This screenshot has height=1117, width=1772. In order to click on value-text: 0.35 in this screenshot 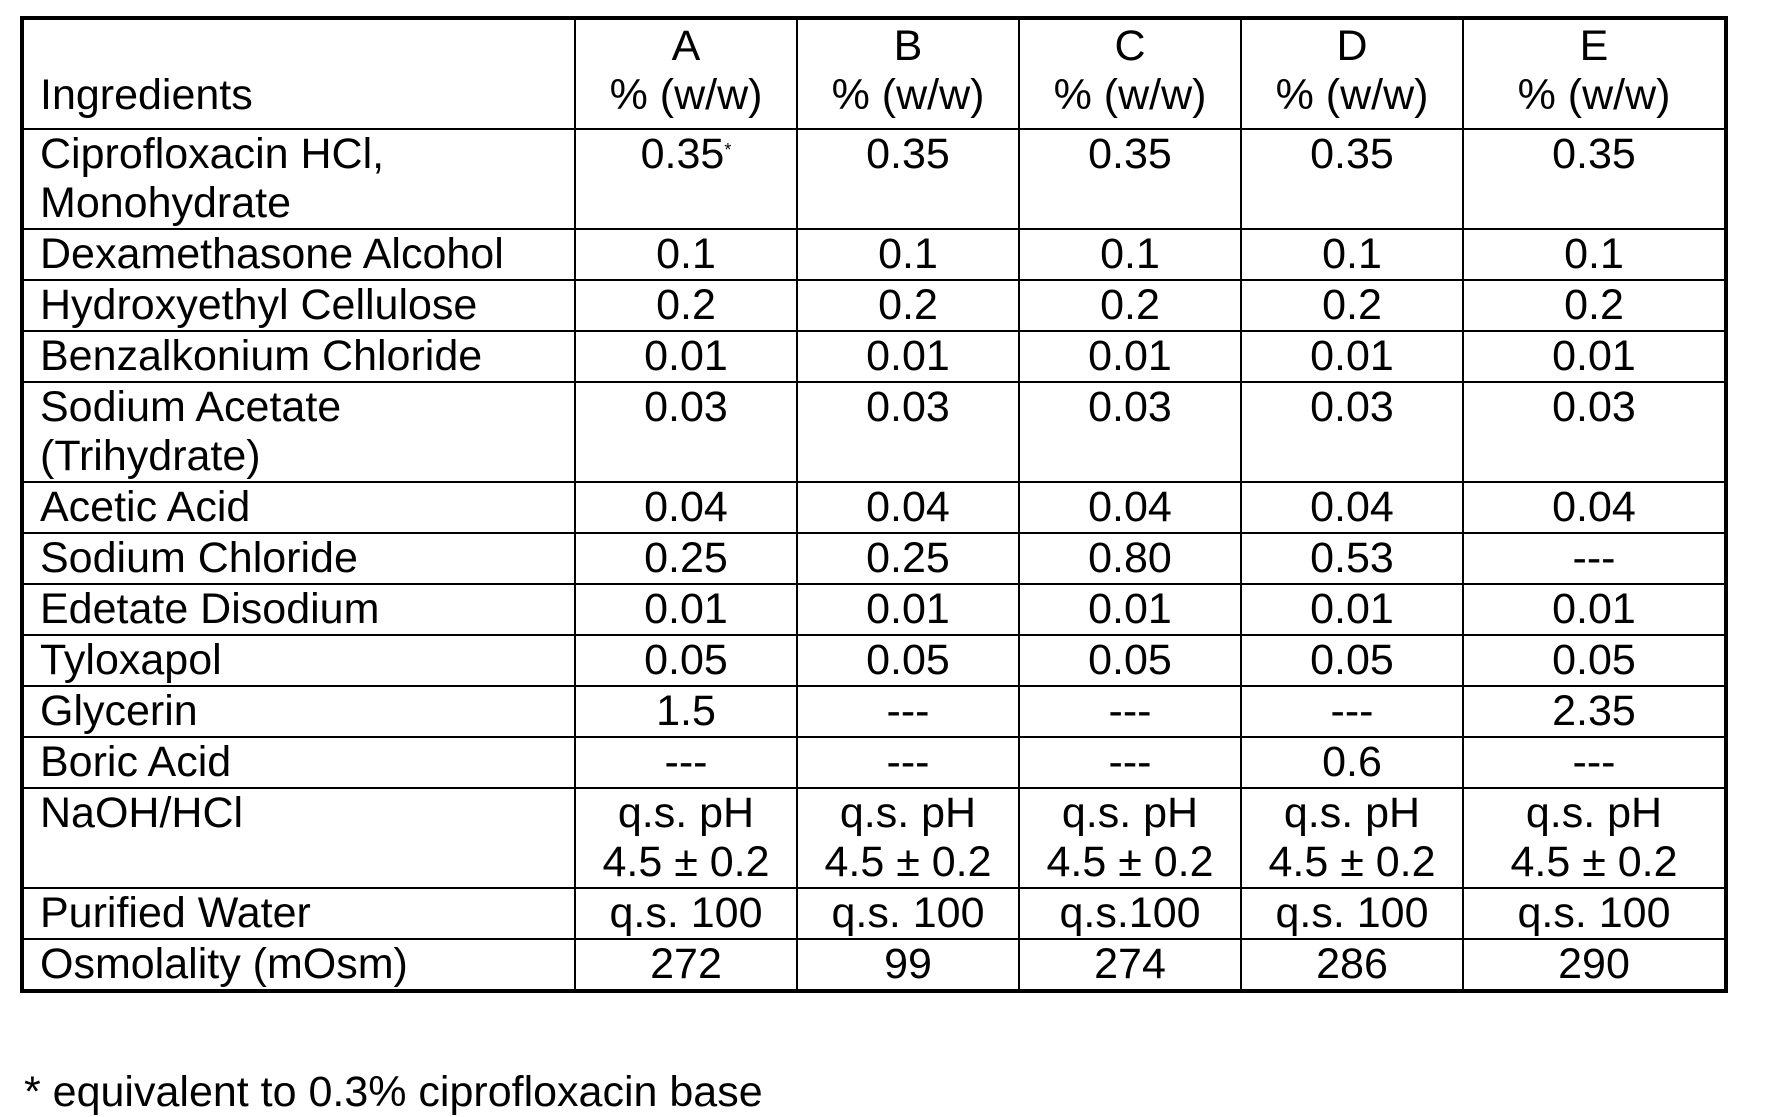, I will do `click(1130, 154)`.